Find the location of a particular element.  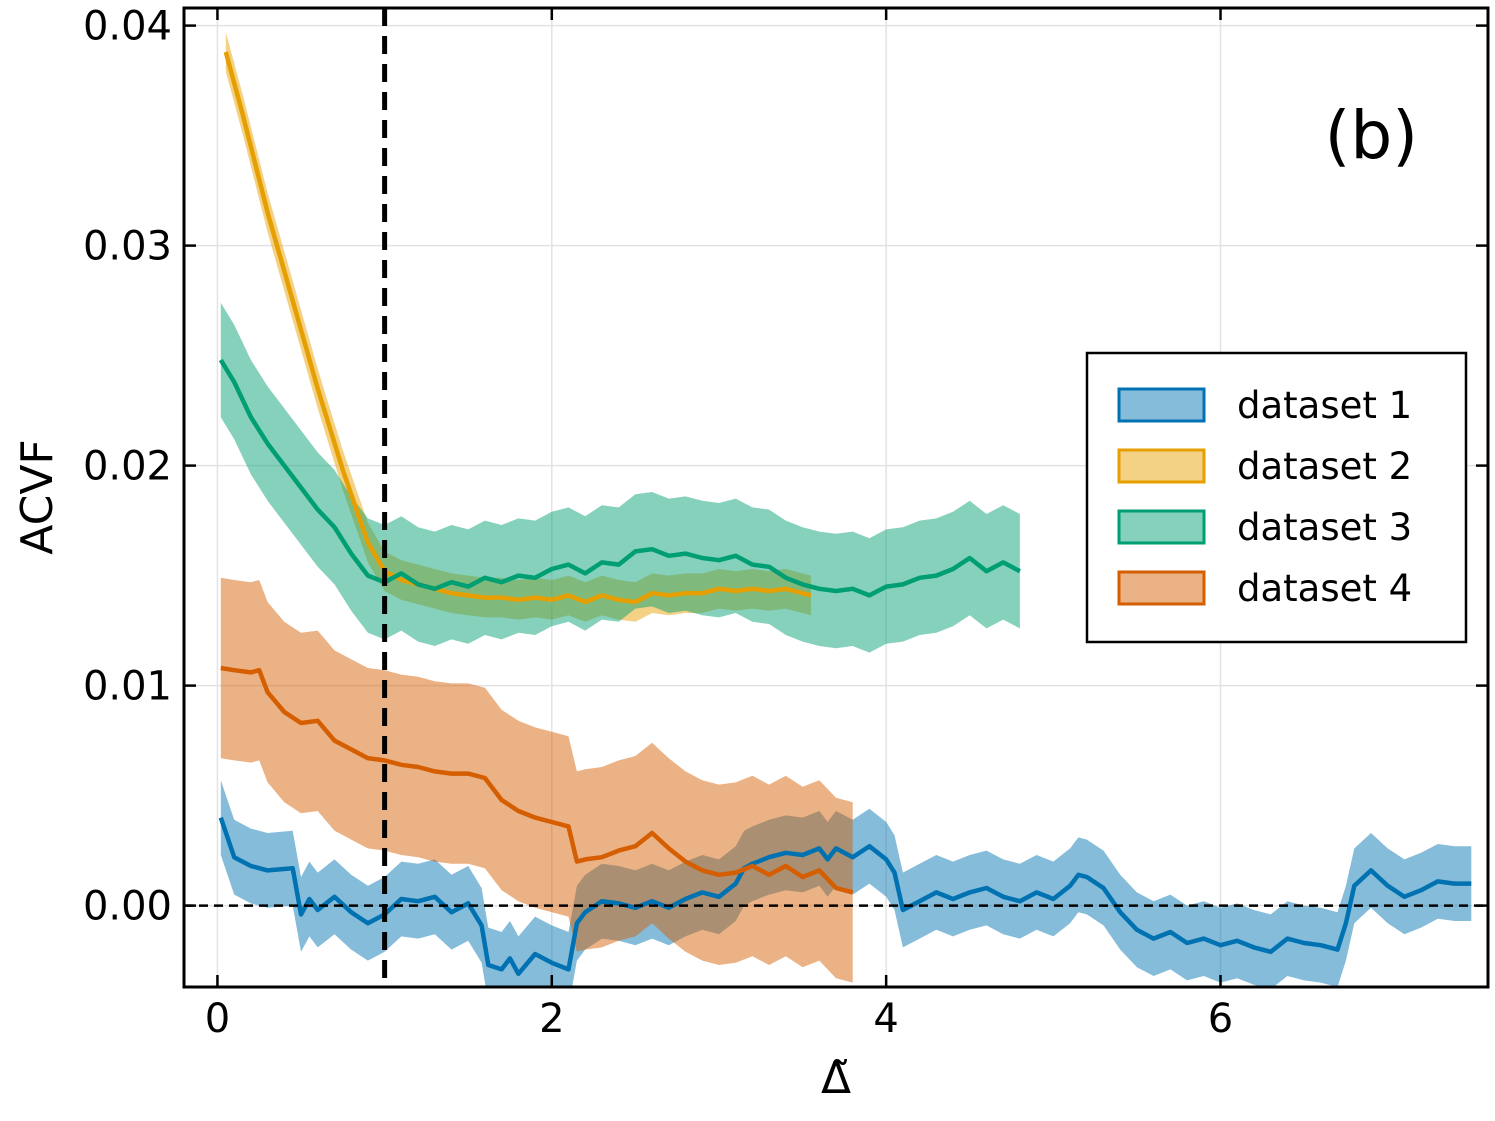

legend: dataset 1 dataset 2 dataset 3 dataset 4 is located at coordinates (1276, 497).